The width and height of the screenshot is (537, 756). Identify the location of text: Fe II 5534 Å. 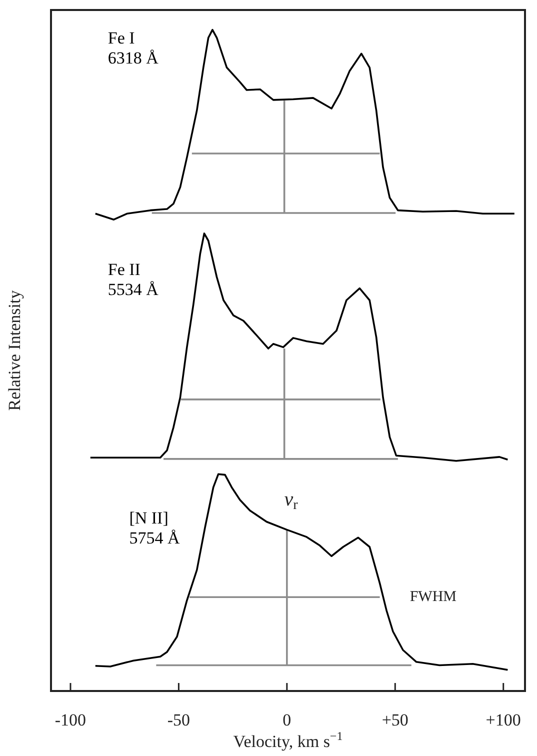
(134, 279).